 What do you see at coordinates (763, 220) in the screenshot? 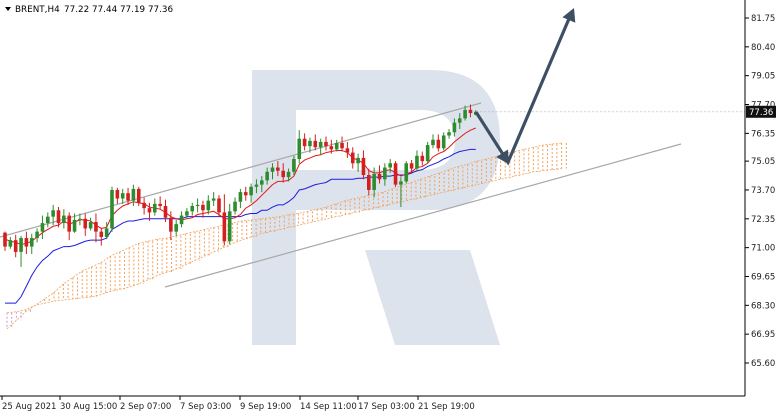
I see `price-label: 72.35` at bounding box center [763, 220].